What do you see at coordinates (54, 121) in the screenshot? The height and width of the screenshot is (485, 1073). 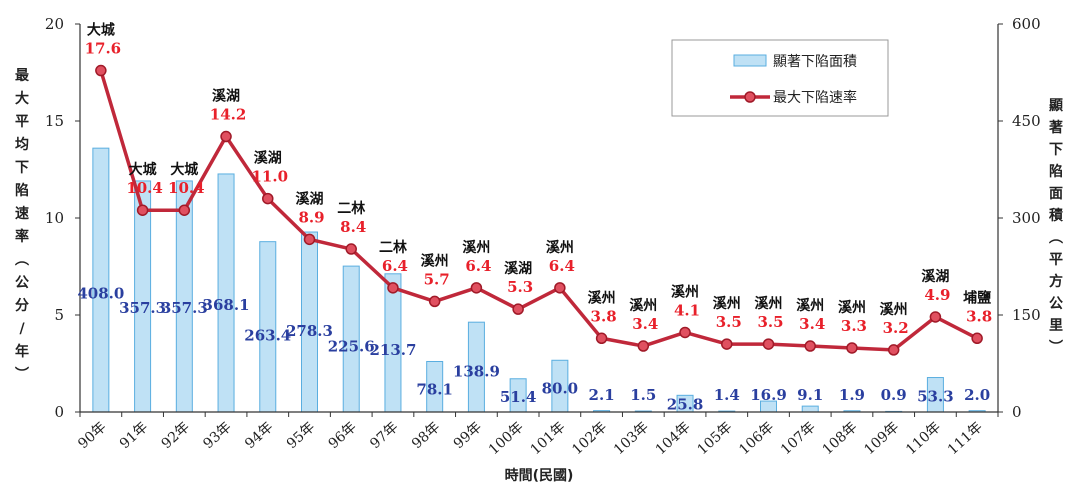 I see `left-tick-label: 15` at bounding box center [54, 121].